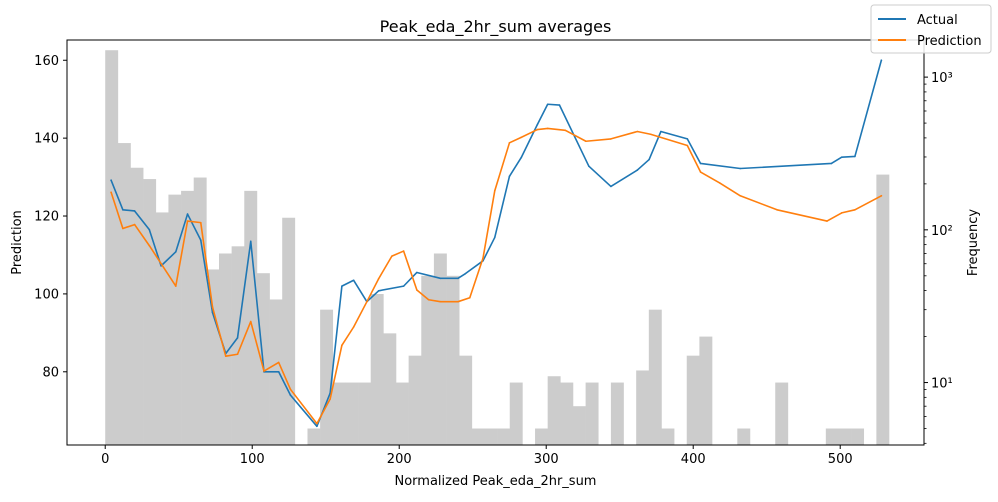 The height and width of the screenshot is (502, 998). What do you see at coordinates (693, 459) in the screenshot?
I see `x-tick-label: 400` at bounding box center [693, 459].